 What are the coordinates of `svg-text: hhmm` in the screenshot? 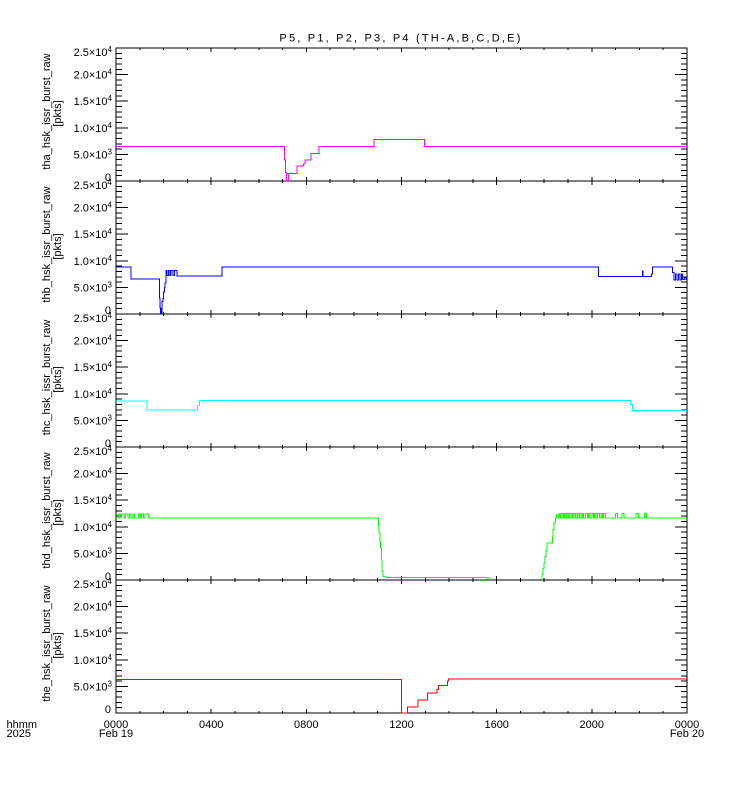 It's located at (22, 725).